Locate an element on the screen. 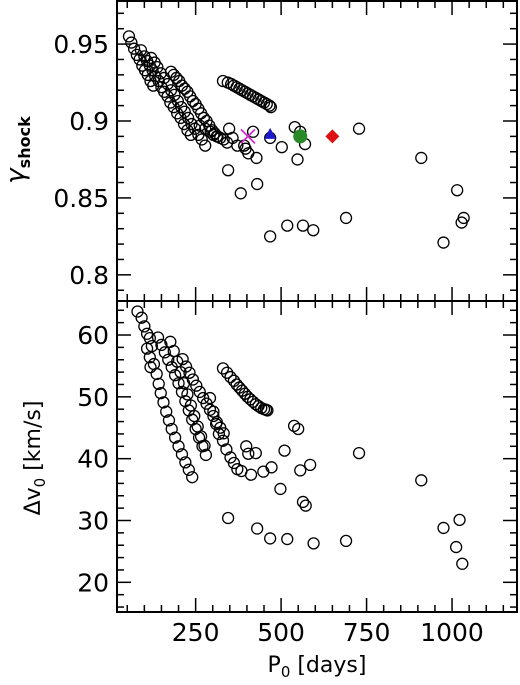  bottom-y-axis-title-unit: [km/s] is located at coordinates (33, 439).